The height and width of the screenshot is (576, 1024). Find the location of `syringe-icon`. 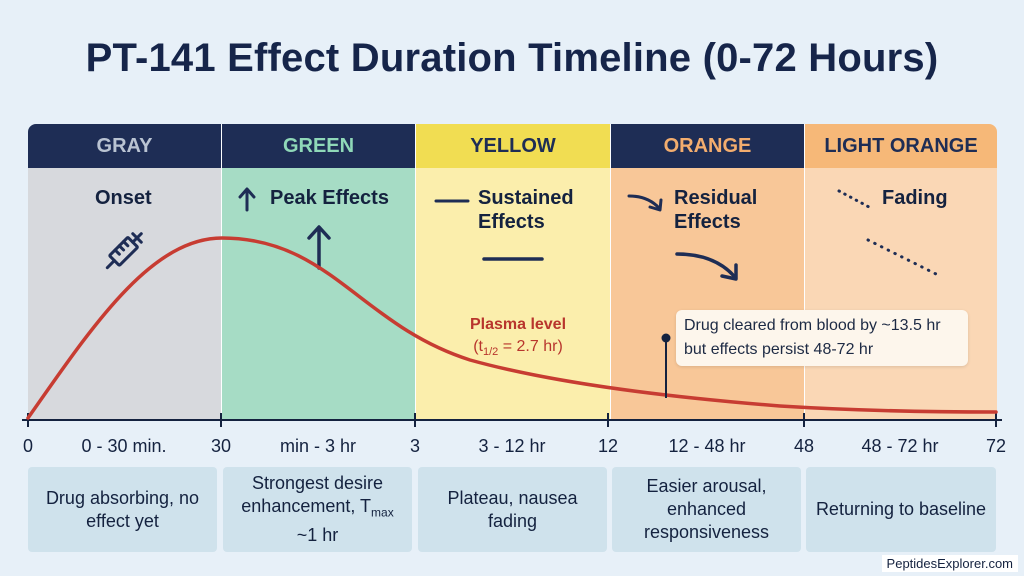

syringe-icon is located at coordinates (124, 251).